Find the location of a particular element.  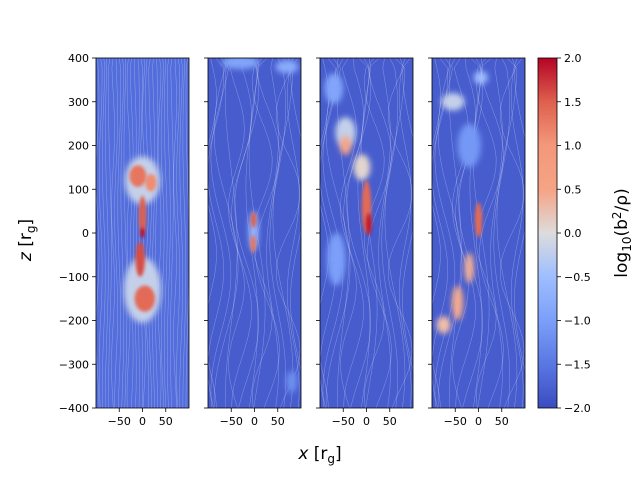

y-tick-label: −200 is located at coordinates (74, 321).